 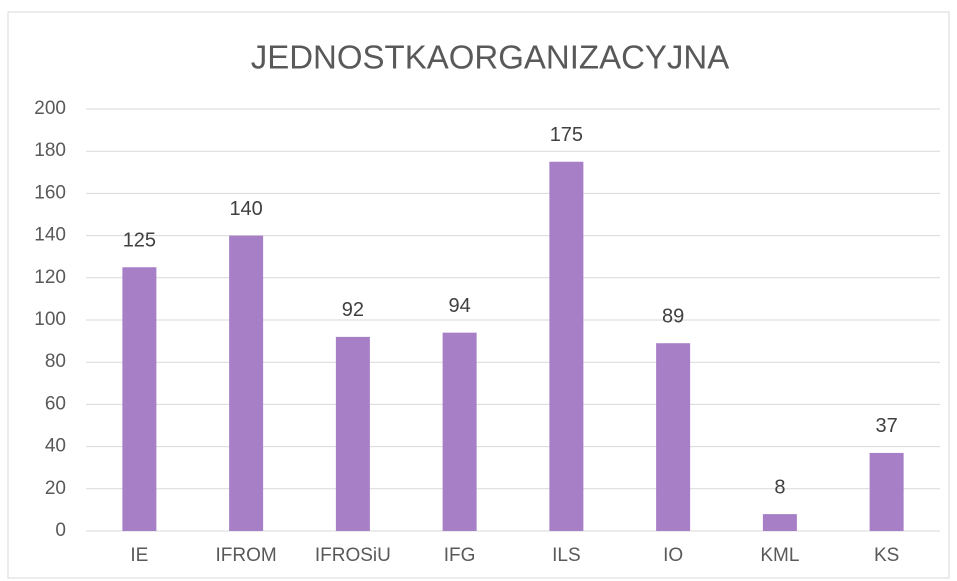 What do you see at coordinates (887, 426) in the screenshot?
I see `data-label: 37` at bounding box center [887, 426].